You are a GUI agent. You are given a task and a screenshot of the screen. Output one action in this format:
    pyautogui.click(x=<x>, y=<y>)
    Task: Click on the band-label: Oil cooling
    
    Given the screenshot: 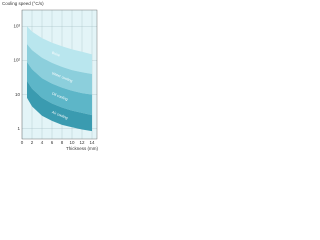 What is the action you would take?
    pyautogui.click(x=59, y=97)
    